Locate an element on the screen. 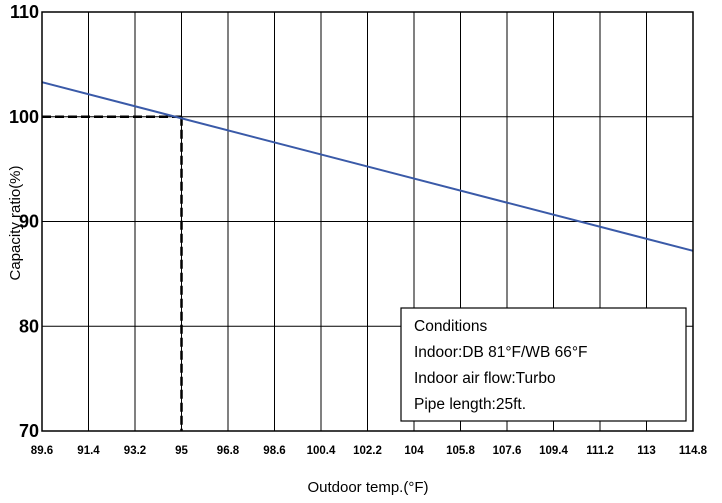 The height and width of the screenshot is (503, 722). x-tick-label: 89.6 is located at coordinates (42, 451).